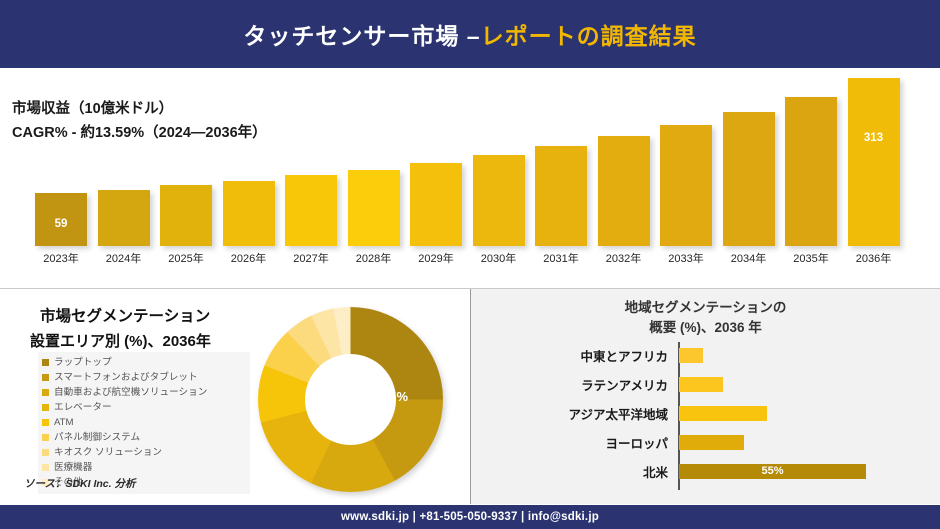 This screenshot has width=940, height=529. What do you see at coordinates (144, 362) in the screenshot?
I see `legend-item: ラップトップ` at bounding box center [144, 362].